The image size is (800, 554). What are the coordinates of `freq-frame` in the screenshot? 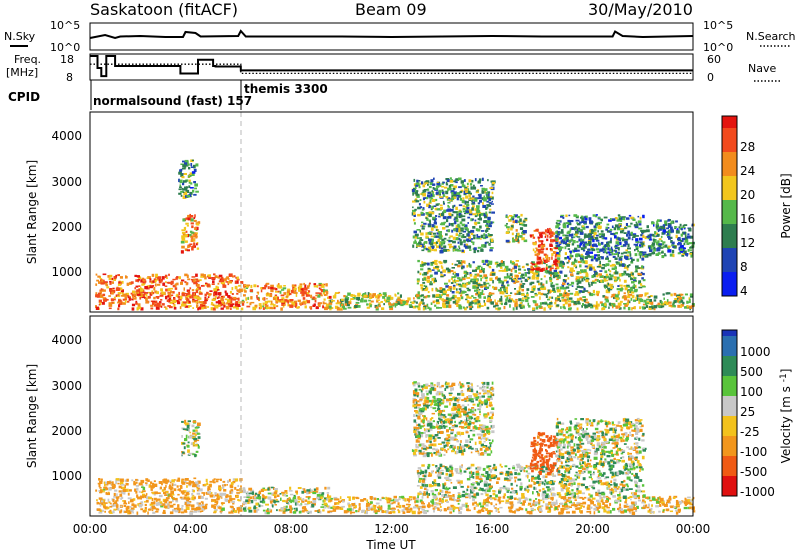 It's located at (391, 67).